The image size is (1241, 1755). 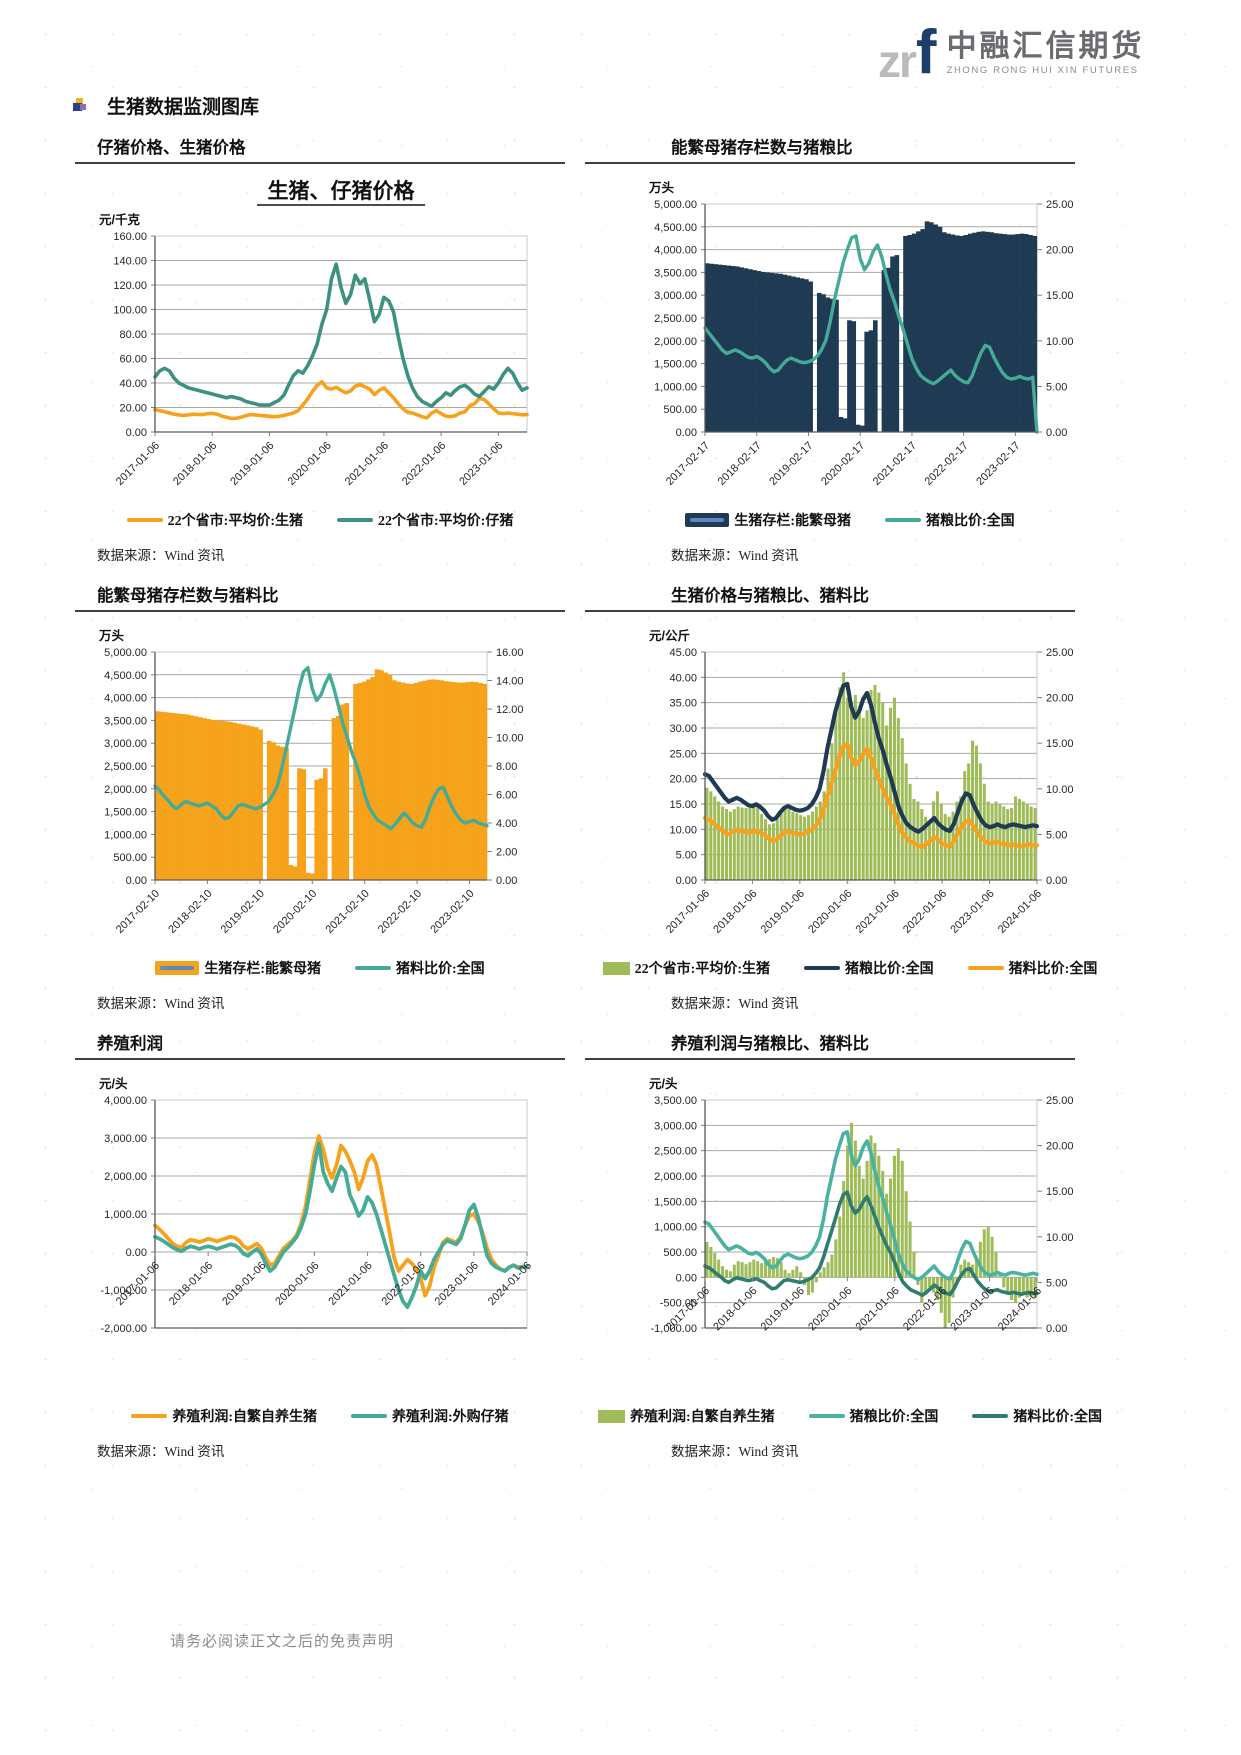 What do you see at coordinates (616, 968) in the screenshot?
I see `legend-swatch-bar` at bounding box center [616, 968].